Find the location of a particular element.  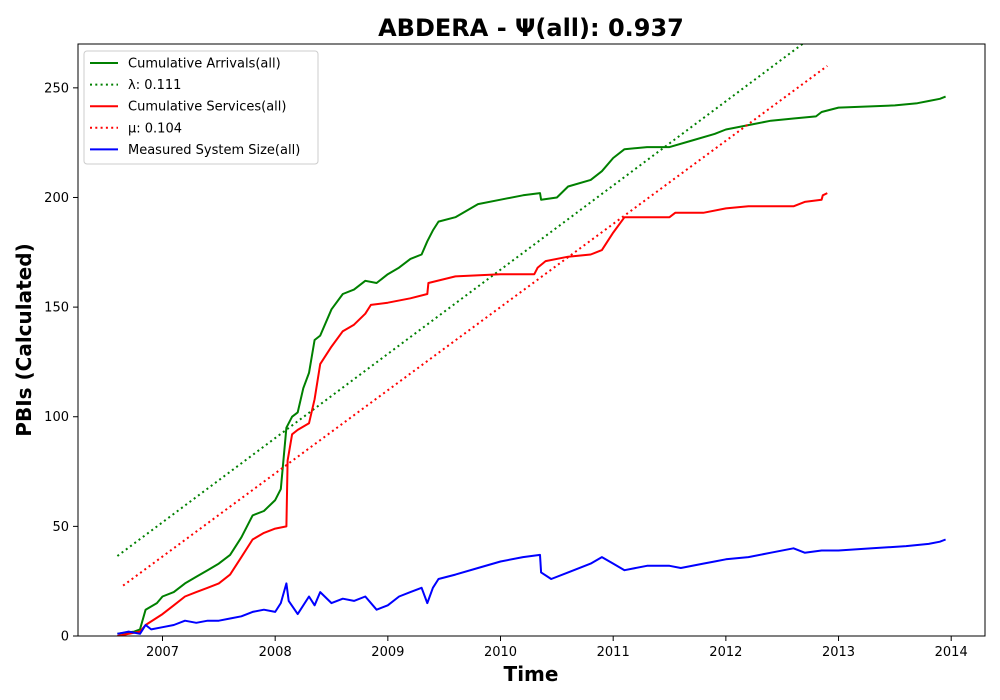

x-tick-label: 2014 is located at coordinates (951, 652).